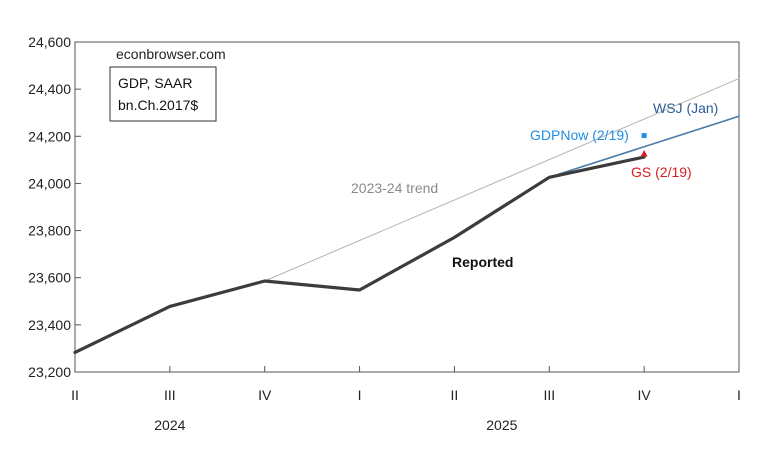 This screenshot has width=780, height=470. What do you see at coordinates (49, 325) in the screenshot?
I see `y-tick-label: 23,400` at bounding box center [49, 325].